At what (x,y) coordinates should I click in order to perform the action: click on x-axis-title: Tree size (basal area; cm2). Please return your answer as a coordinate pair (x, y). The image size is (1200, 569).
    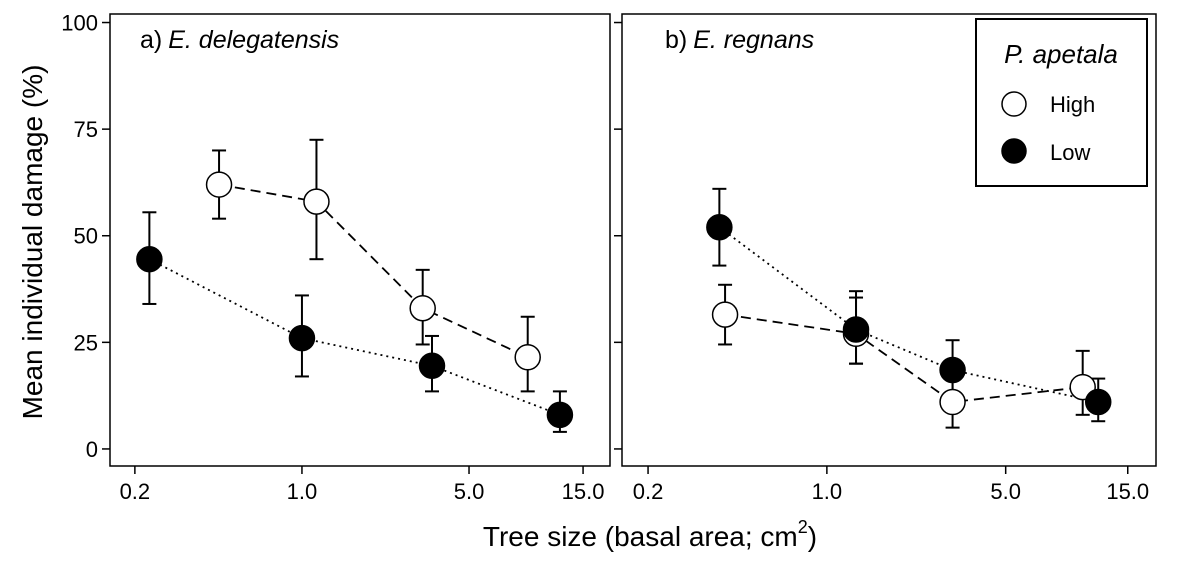
    Looking at the image, I should click on (650, 534).